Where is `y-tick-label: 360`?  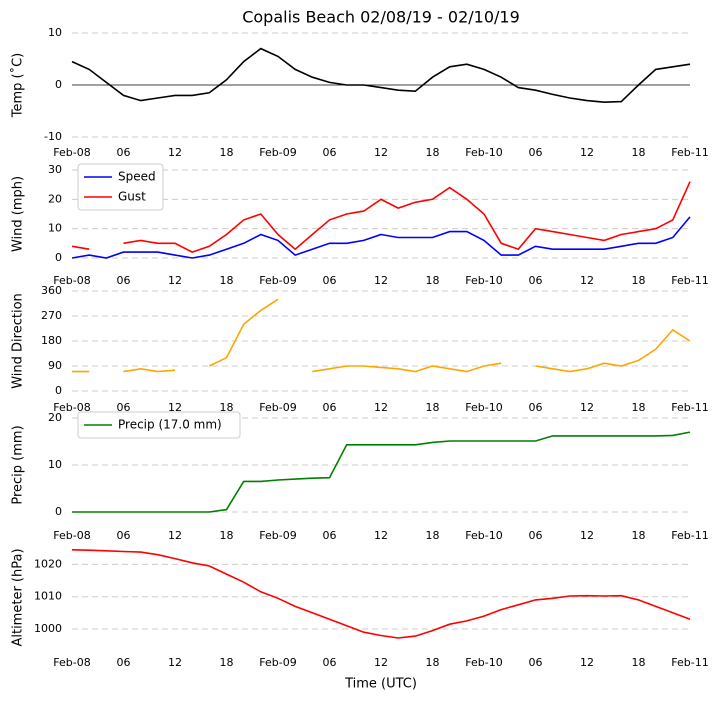
y-tick-label: 360 is located at coordinates (51, 290).